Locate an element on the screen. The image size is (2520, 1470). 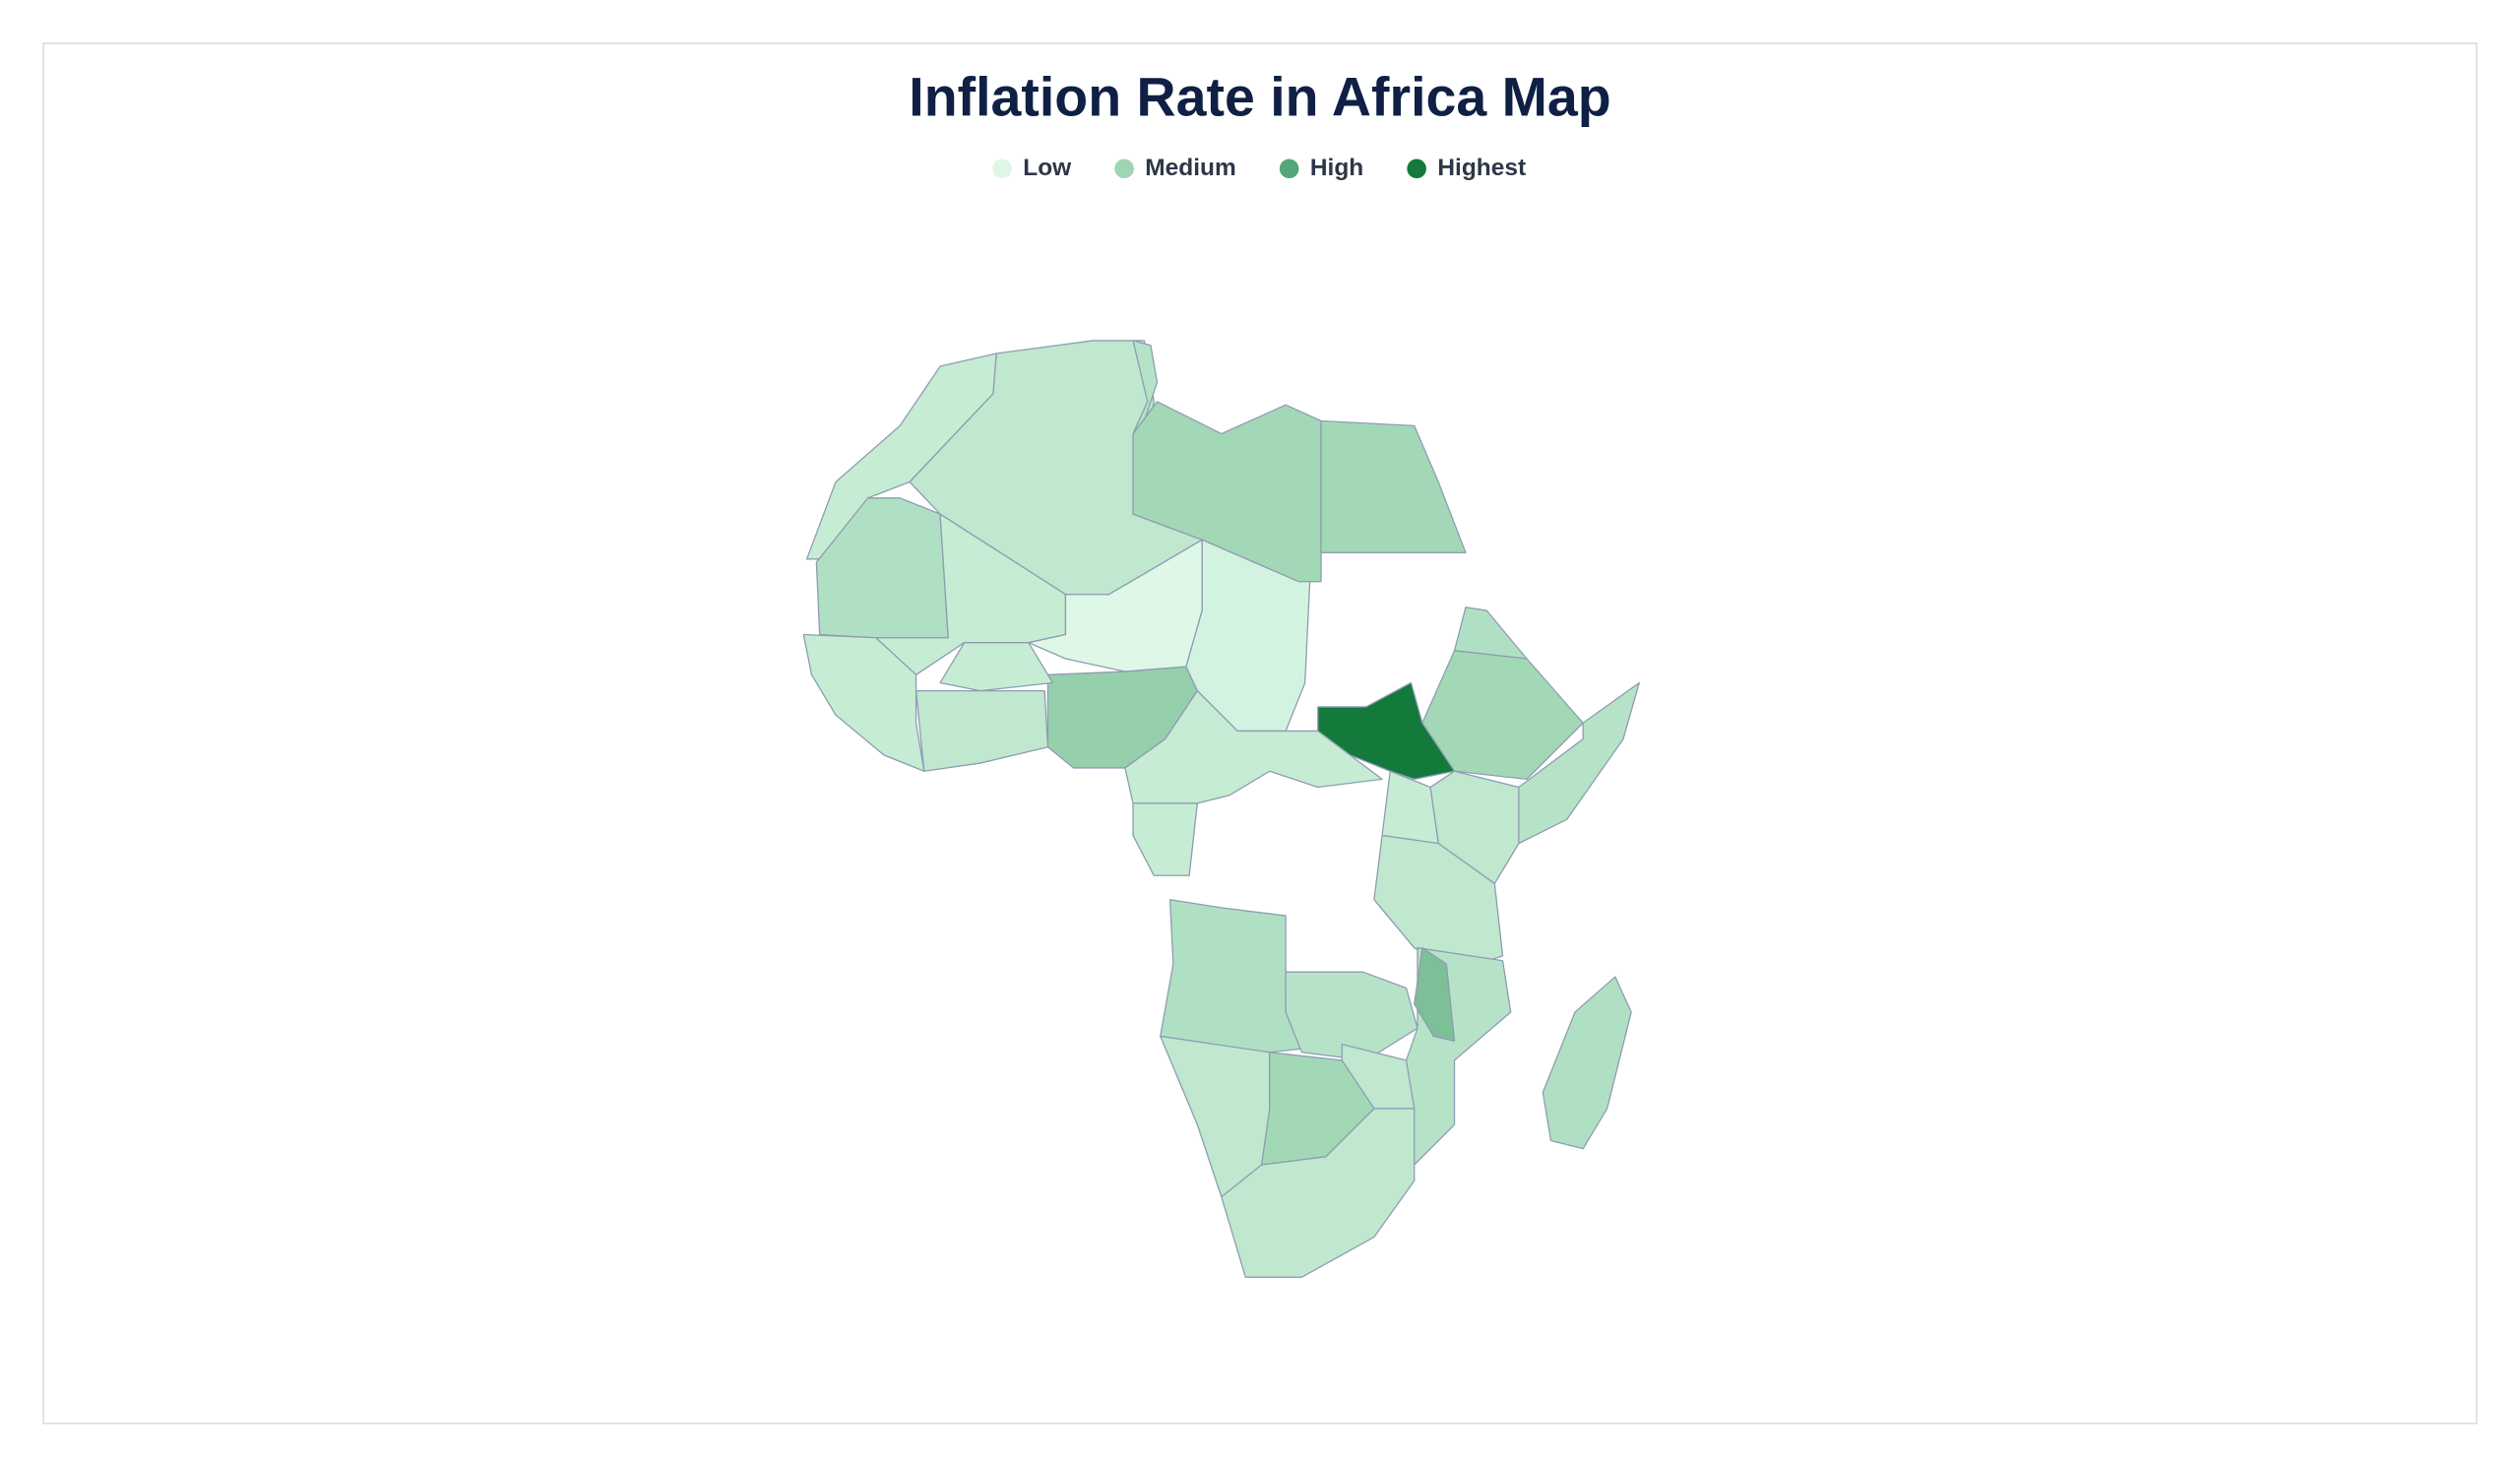
legend-label: High is located at coordinates (1336, 168).